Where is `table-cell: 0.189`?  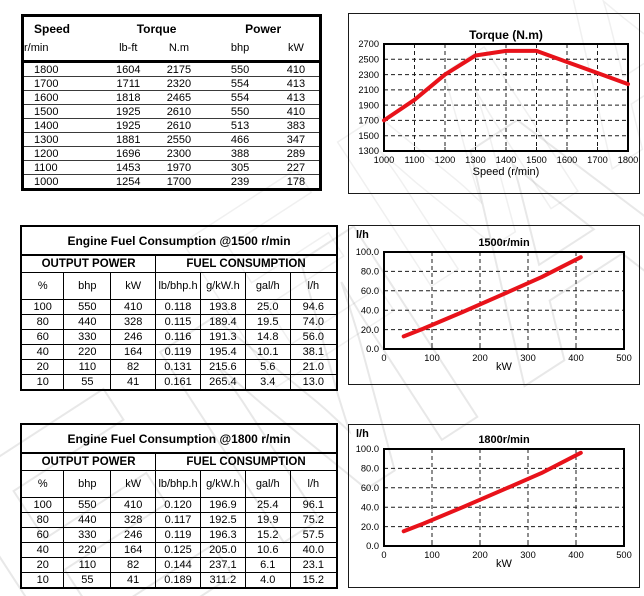
table-cell: 0.189 is located at coordinates (178, 580).